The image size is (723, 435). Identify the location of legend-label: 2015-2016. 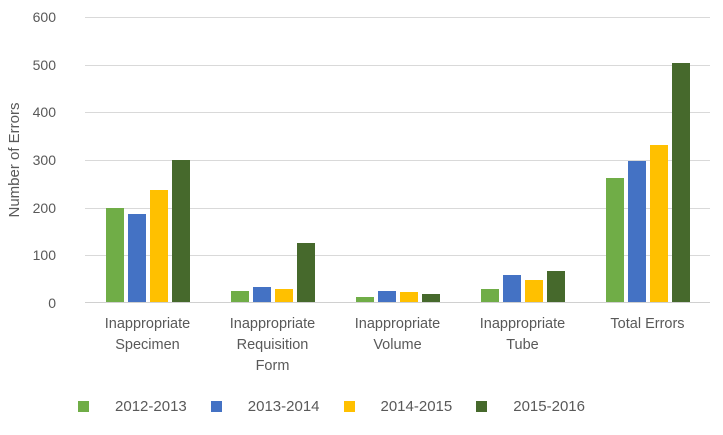
(549, 406).